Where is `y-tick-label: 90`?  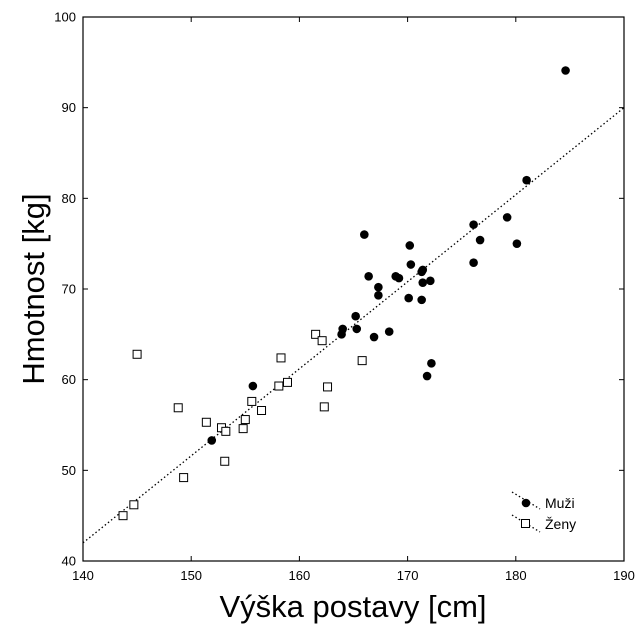 y-tick-label: 90 is located at coordinates (69, 107).